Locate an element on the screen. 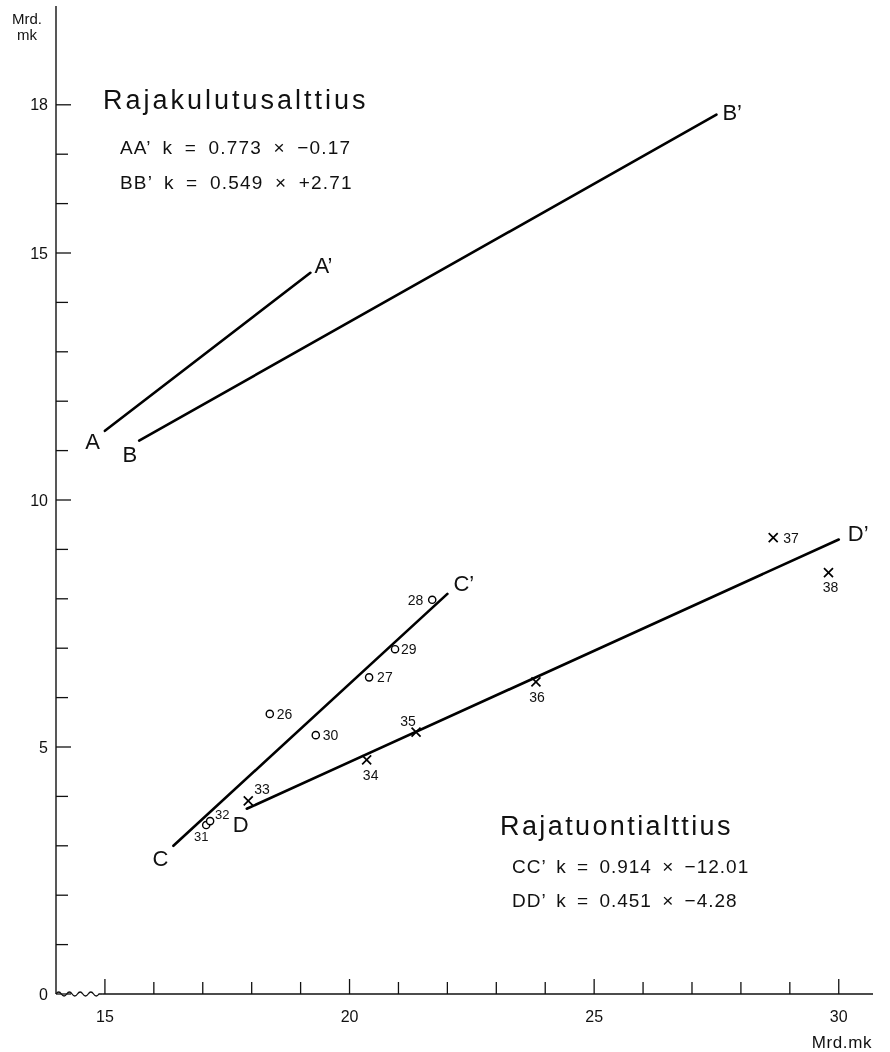  annotation: D’ is located at coordinates (858, 533).